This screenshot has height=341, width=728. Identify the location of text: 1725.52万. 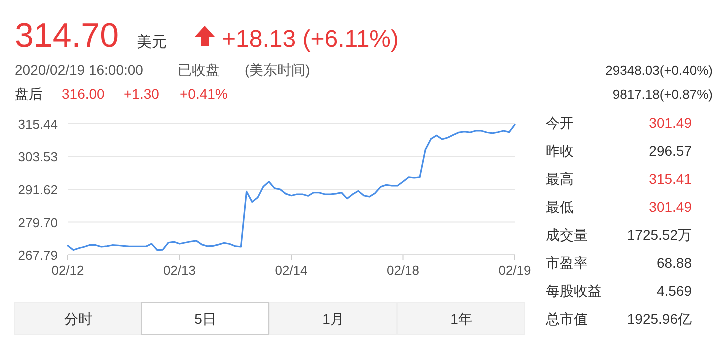
(659, 235).